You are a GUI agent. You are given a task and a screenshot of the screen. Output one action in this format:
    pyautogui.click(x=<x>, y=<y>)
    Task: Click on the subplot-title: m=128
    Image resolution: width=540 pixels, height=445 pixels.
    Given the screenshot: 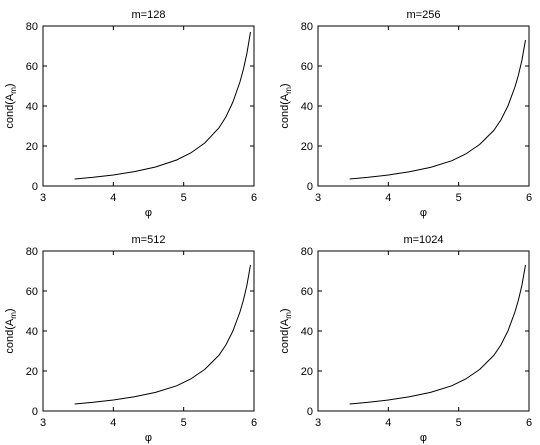 What is the action you would take?
    pyautogui.click(x=149, y=15)
    